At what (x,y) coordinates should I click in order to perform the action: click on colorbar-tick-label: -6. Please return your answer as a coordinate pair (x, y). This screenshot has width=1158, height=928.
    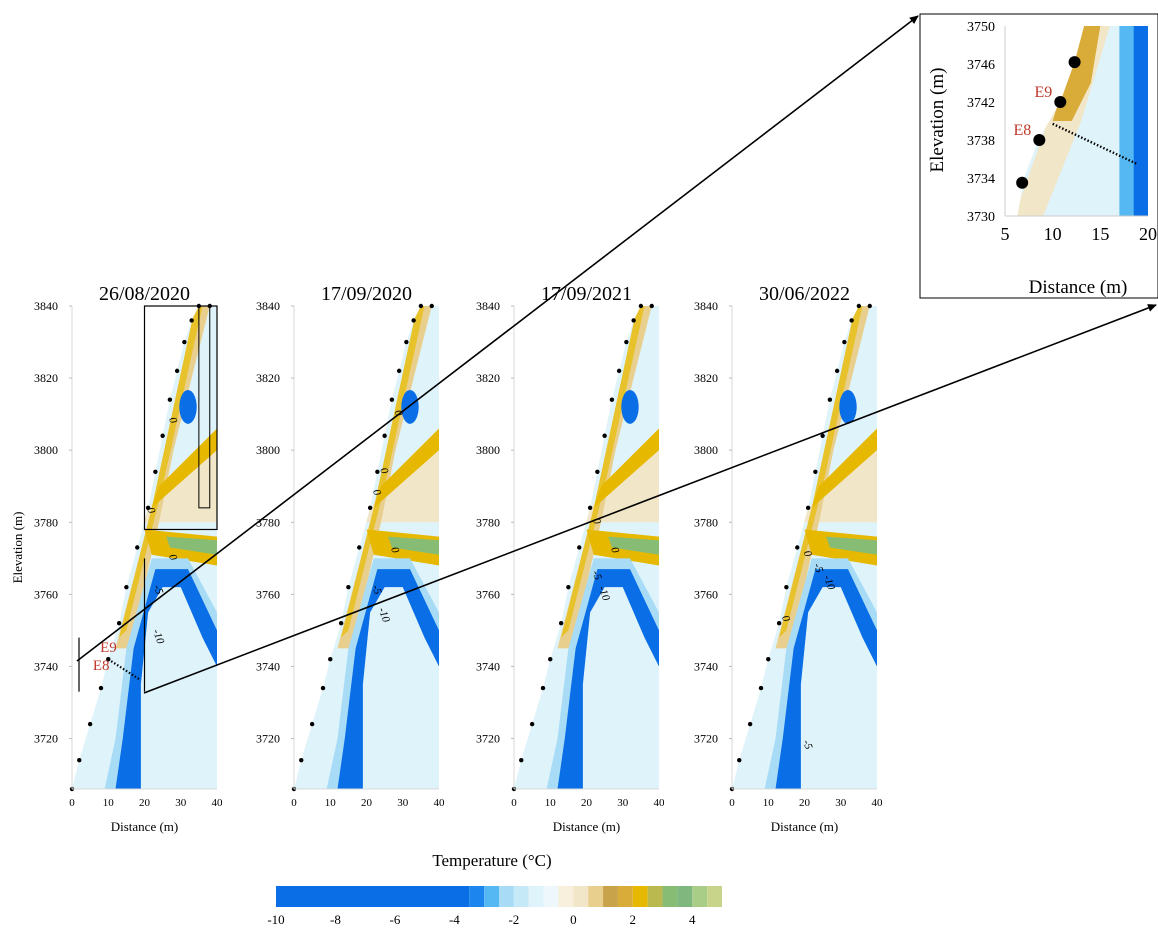
    Looking at the image, I should click on (395, 919).